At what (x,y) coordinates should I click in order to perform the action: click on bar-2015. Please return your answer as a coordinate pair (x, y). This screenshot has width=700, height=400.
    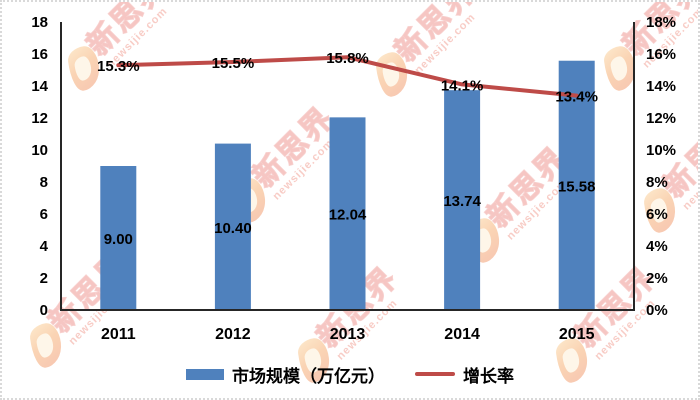
    Looking at the image, I should click on (576, 185).